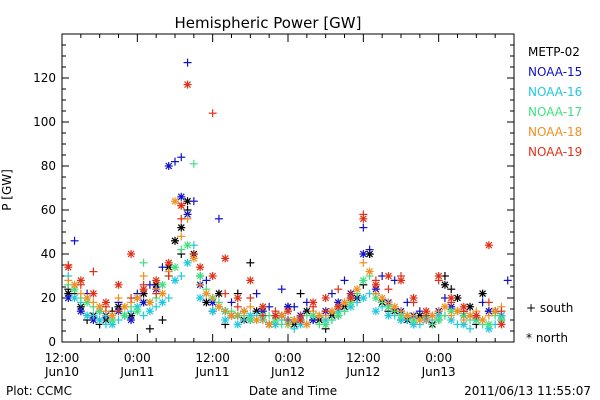  Describe the element at coordinates (44, 78) in the screenshot. I see `y-tick-label: 120` at that location.